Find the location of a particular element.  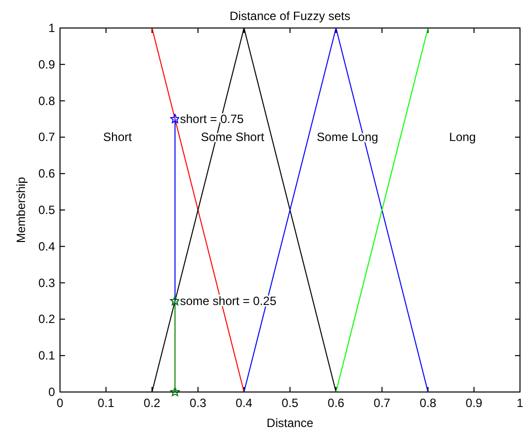

y-tick-label: 0.8 is located at coordinates (47, 101).